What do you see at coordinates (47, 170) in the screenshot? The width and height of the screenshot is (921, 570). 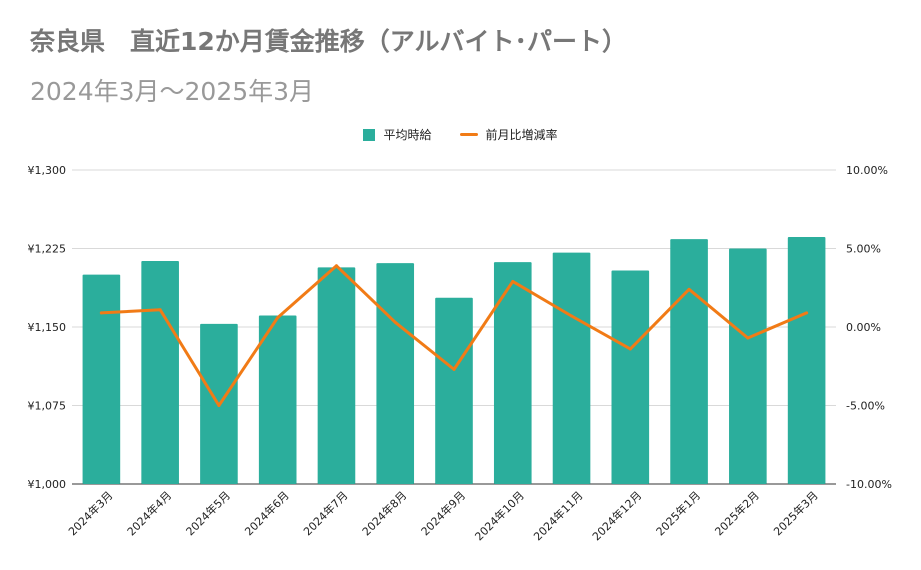 I see `left-axis-tick-label: ¥1,300` at bounding box center [47, 170].